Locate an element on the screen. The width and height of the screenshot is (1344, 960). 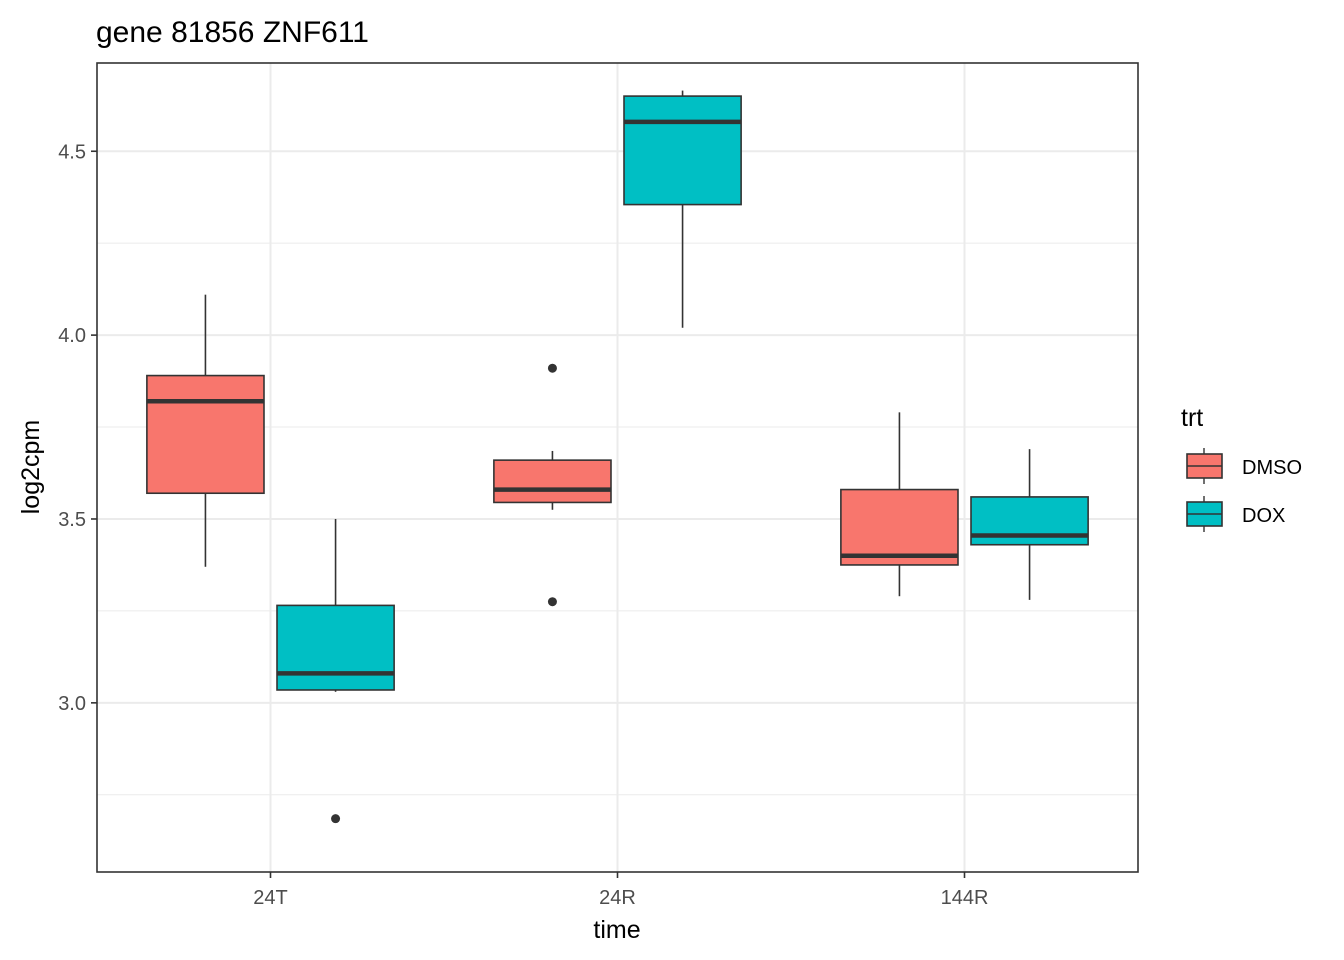
x-tick-label: 24T is located at coordinates (270, 898).